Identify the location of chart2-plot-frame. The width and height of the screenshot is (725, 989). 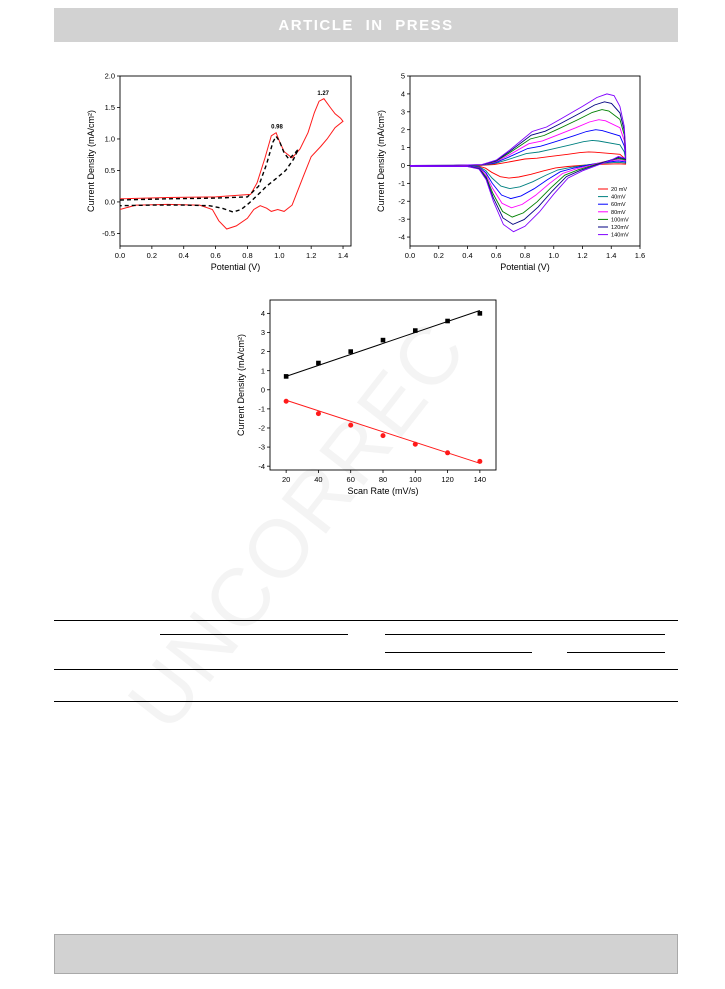
(525, 161).